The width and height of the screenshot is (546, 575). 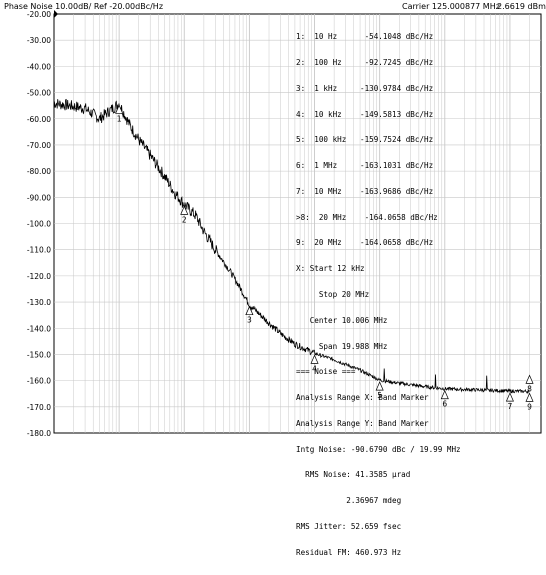 What do you see at coordinates (362, 423) in the screenshot?
I see `noise-row: Analysis Range Y: Band Marker` at bounding box center [362, 423].